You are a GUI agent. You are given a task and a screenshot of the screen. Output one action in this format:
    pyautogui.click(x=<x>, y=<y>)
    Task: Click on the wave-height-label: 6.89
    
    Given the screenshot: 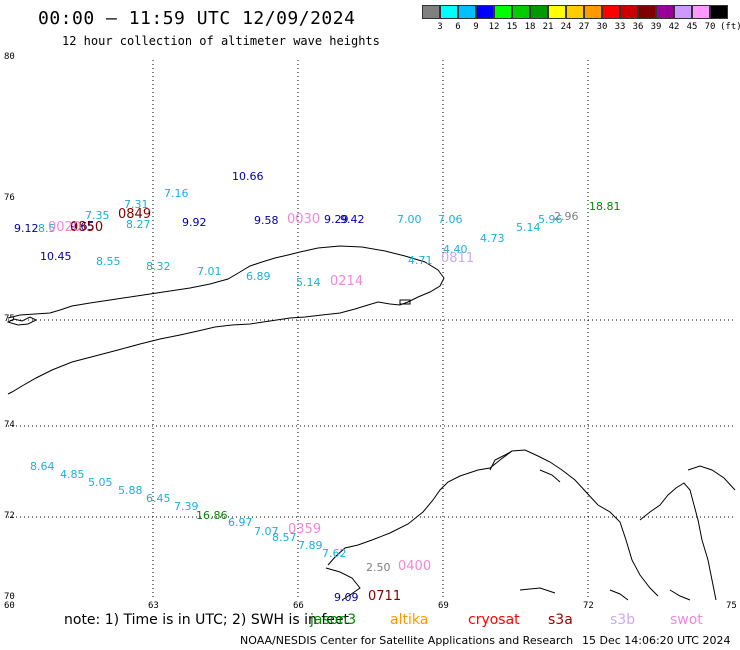 What is the action you would take?
    pyautogui.click(x=258, y=276)
    